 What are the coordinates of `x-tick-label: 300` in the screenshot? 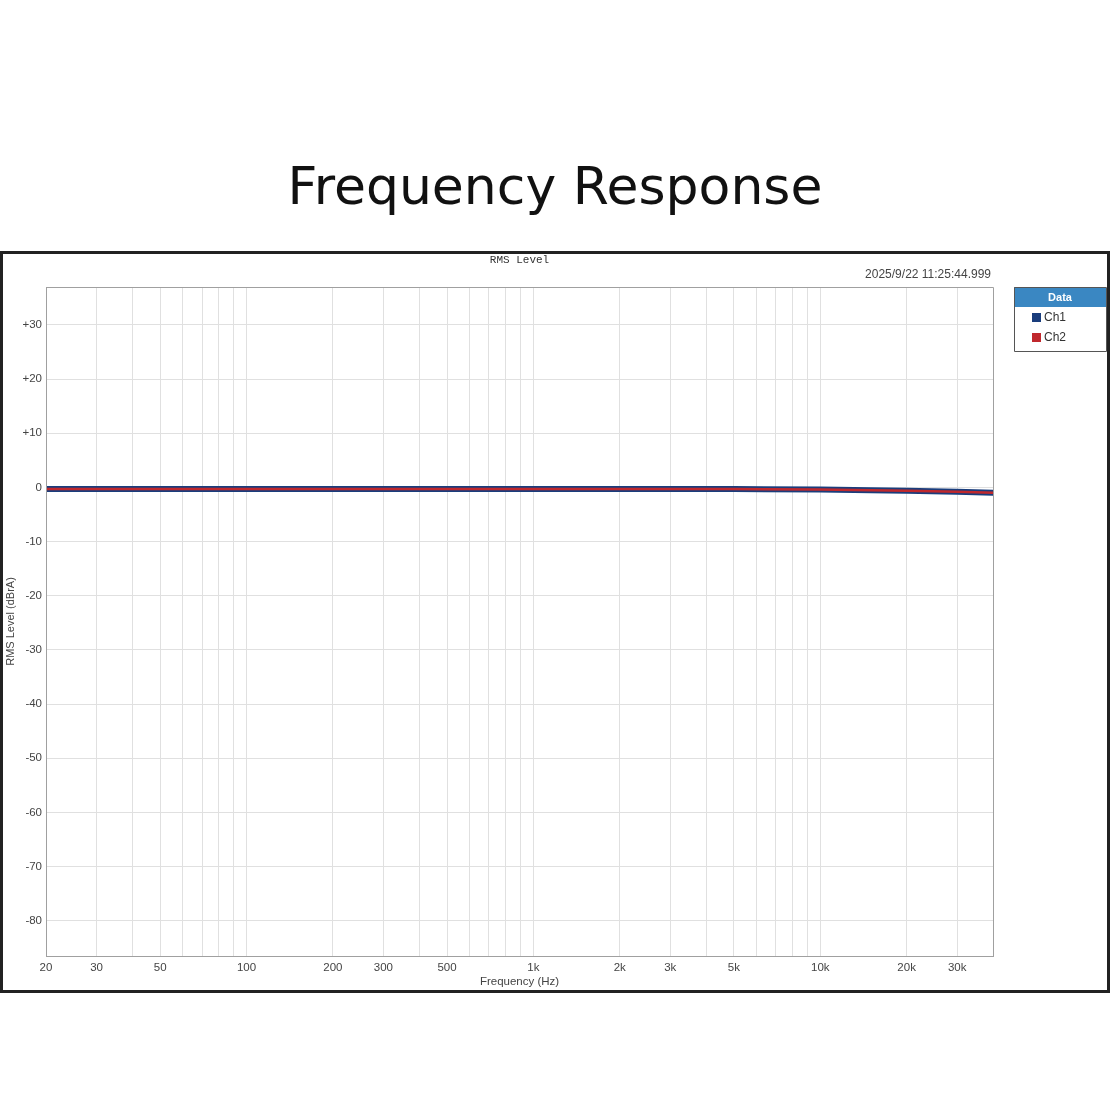 It's located at (383, 967).